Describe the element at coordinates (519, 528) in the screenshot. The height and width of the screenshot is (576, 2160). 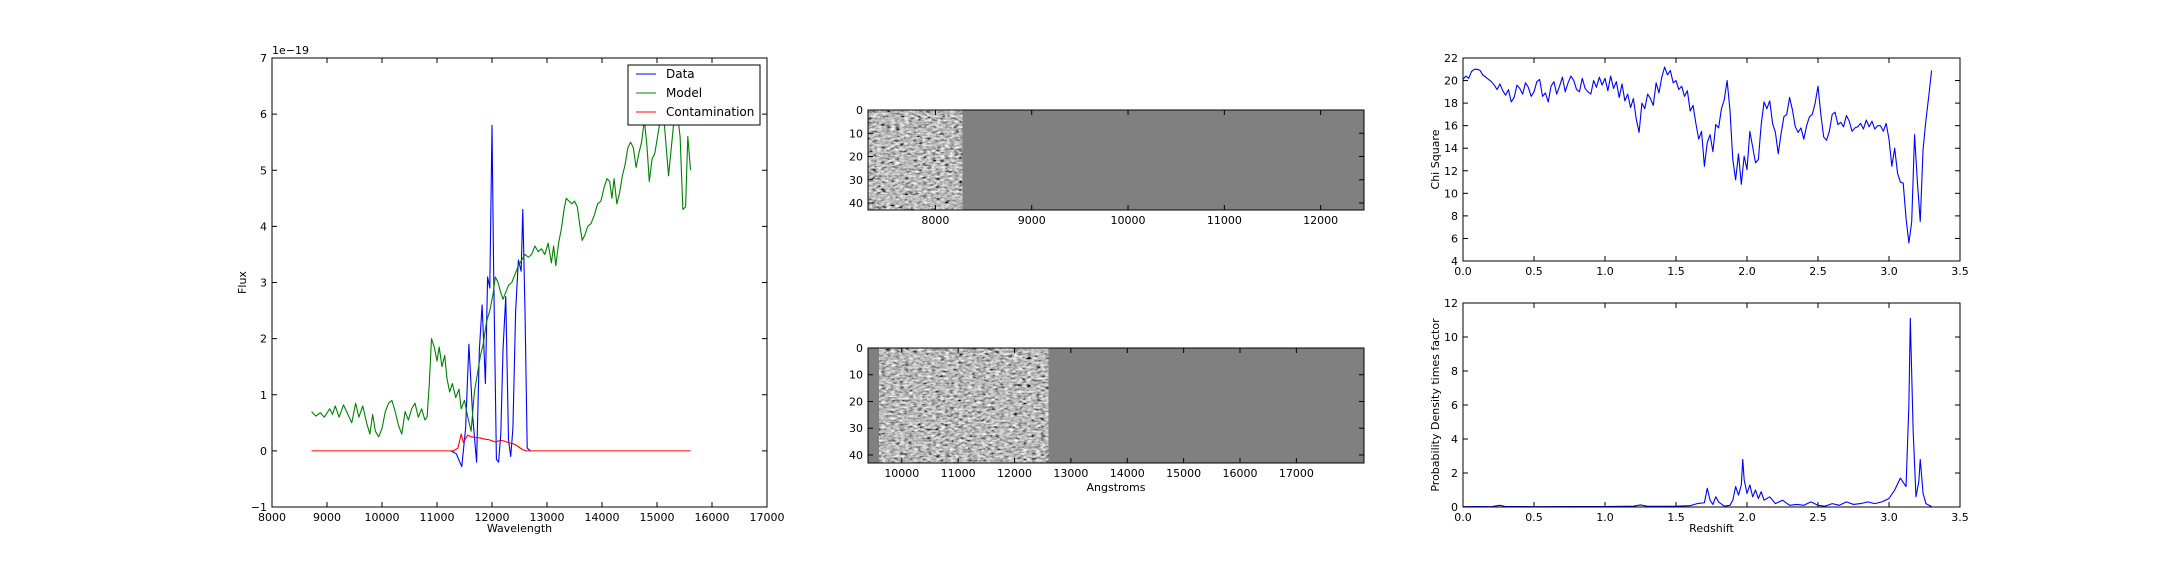
I see `flux-xlabel: Wavelength` at that location.